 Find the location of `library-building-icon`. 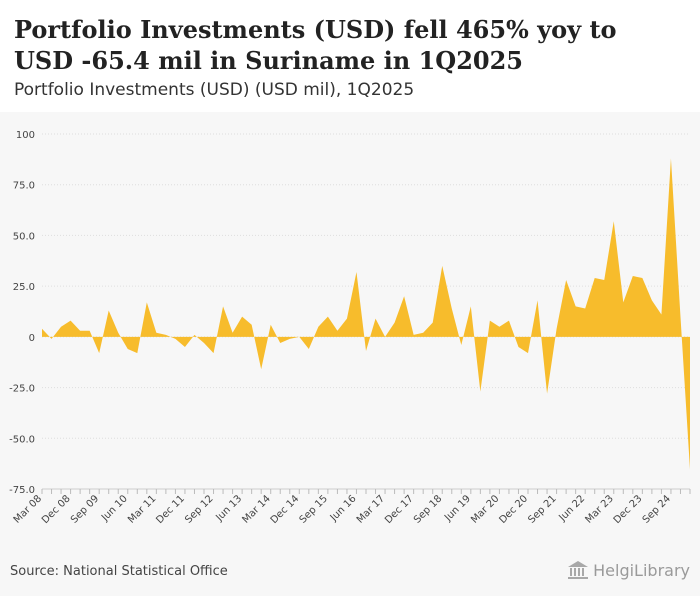

library-building-icon is located at coordinates (578, 570).